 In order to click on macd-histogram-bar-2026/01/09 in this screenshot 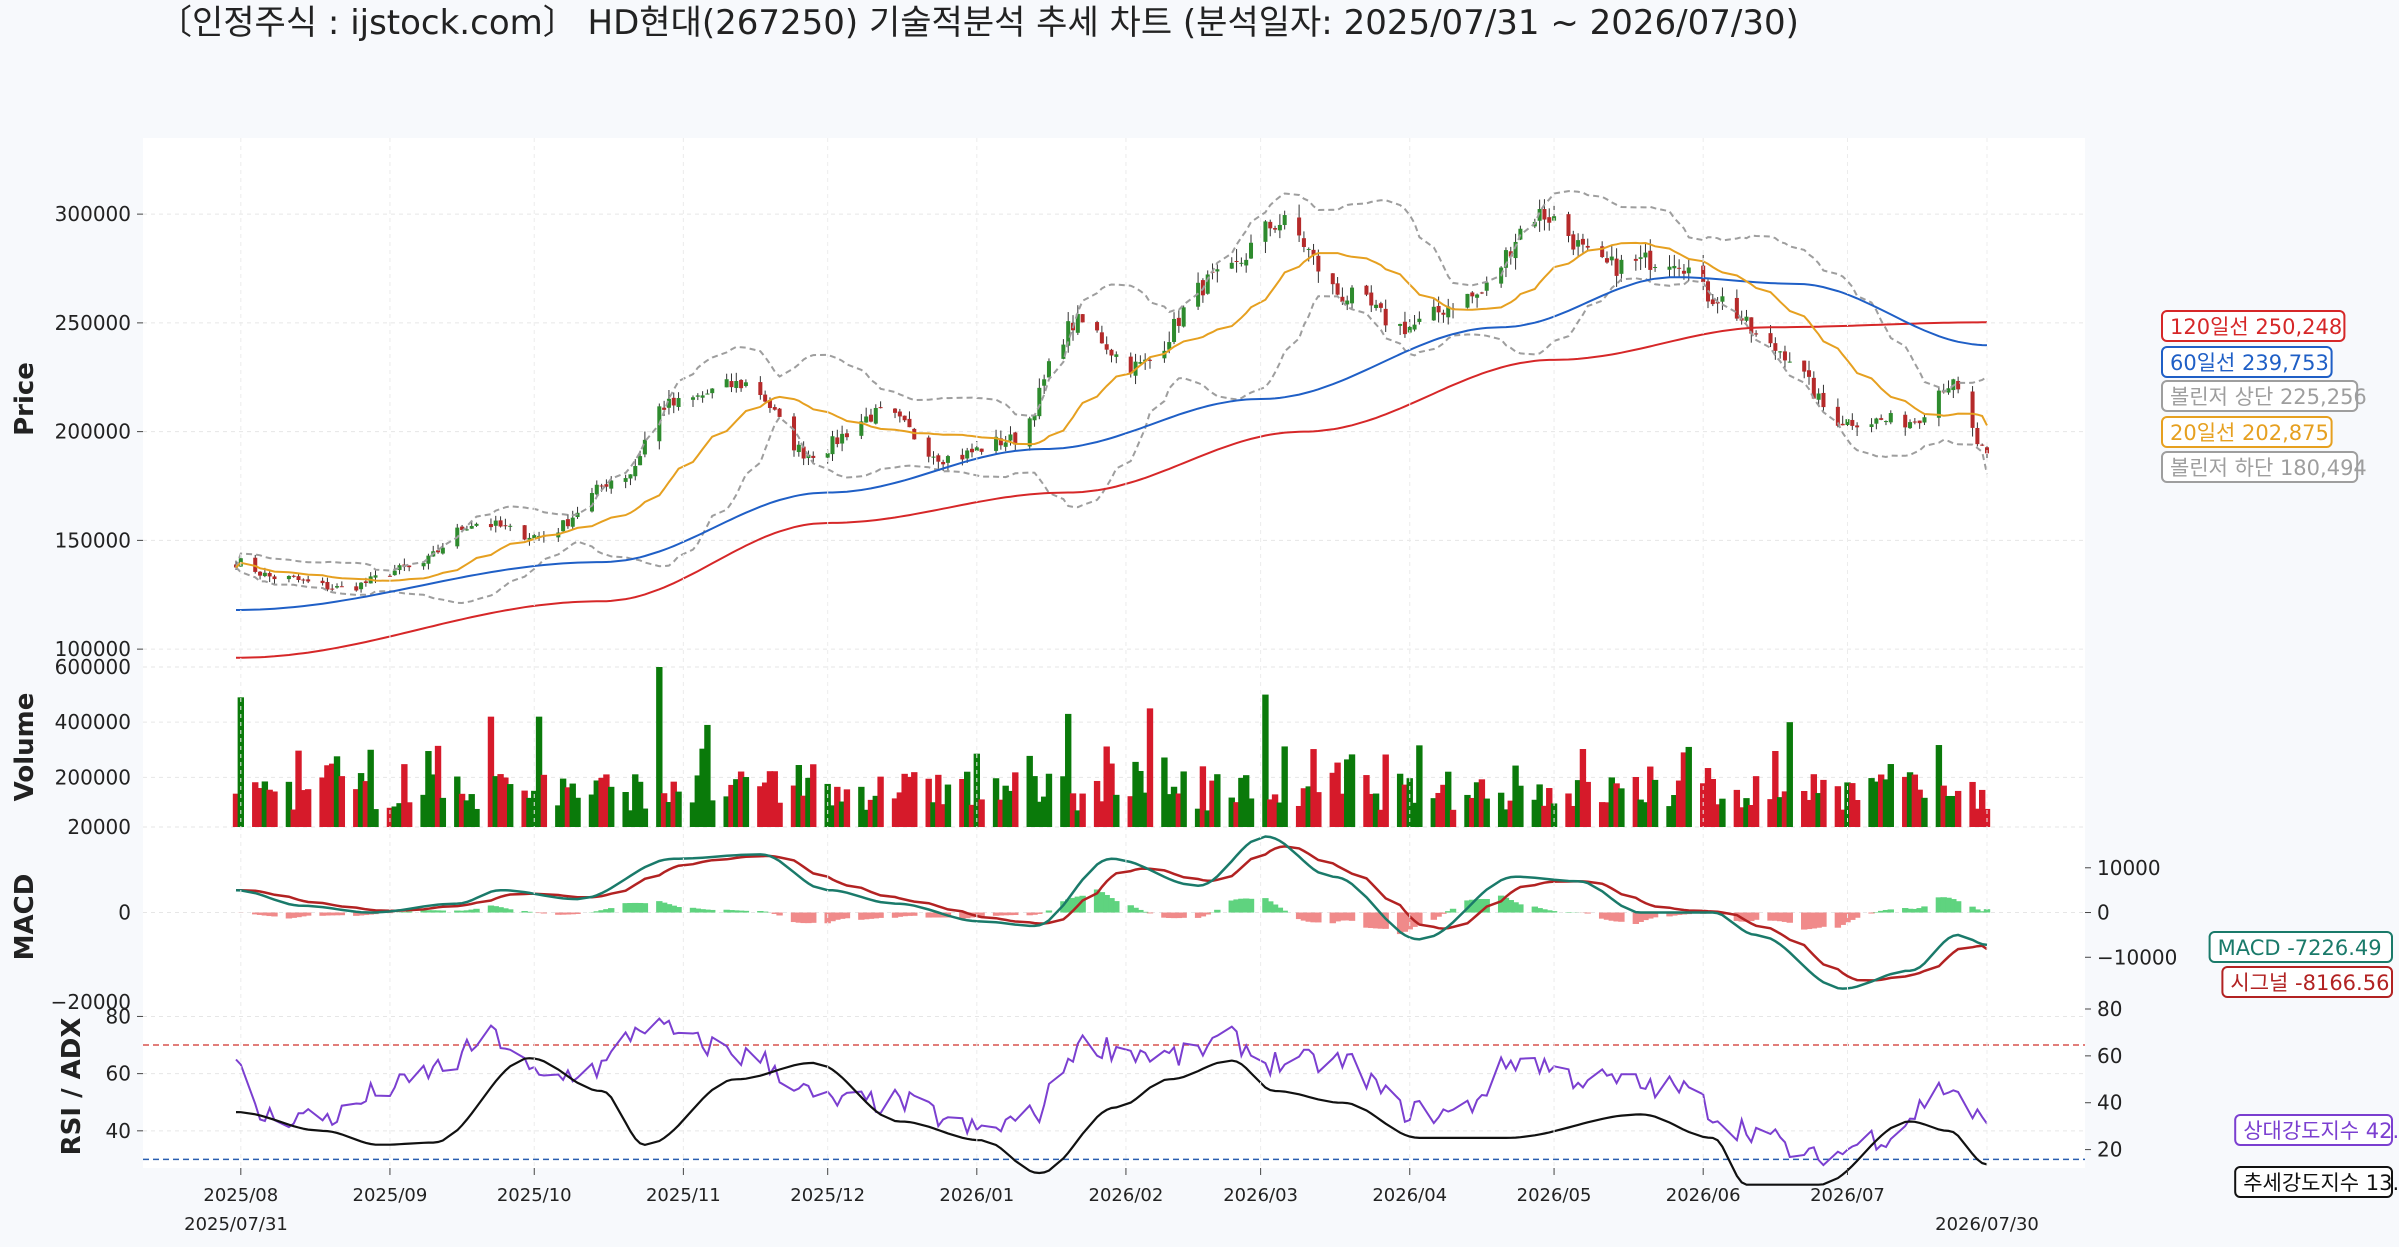, I will do `click(1015, 914)`.